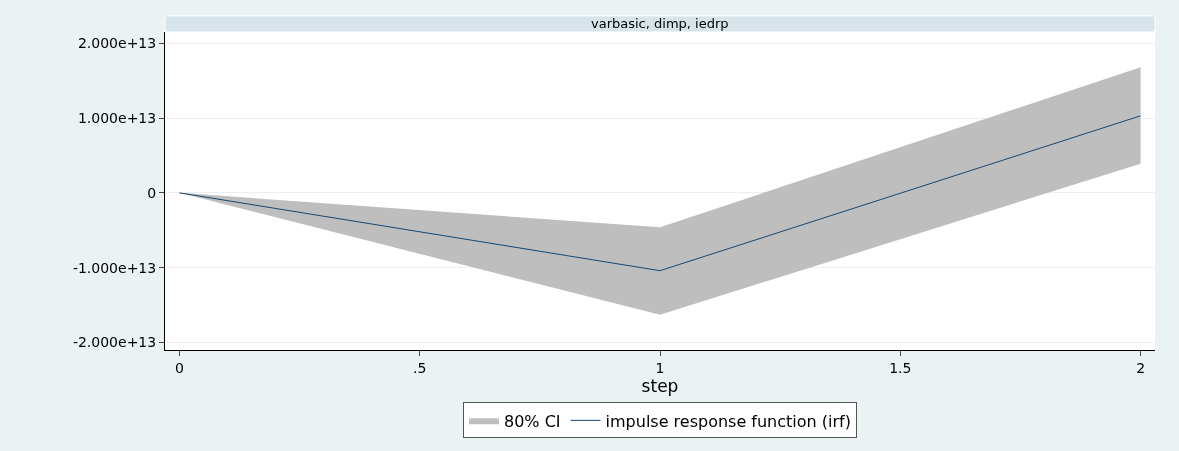 This screenshot has width=1179, height=451. I want to click on y-tick-label: 1.000e+13, so click(117, 117).